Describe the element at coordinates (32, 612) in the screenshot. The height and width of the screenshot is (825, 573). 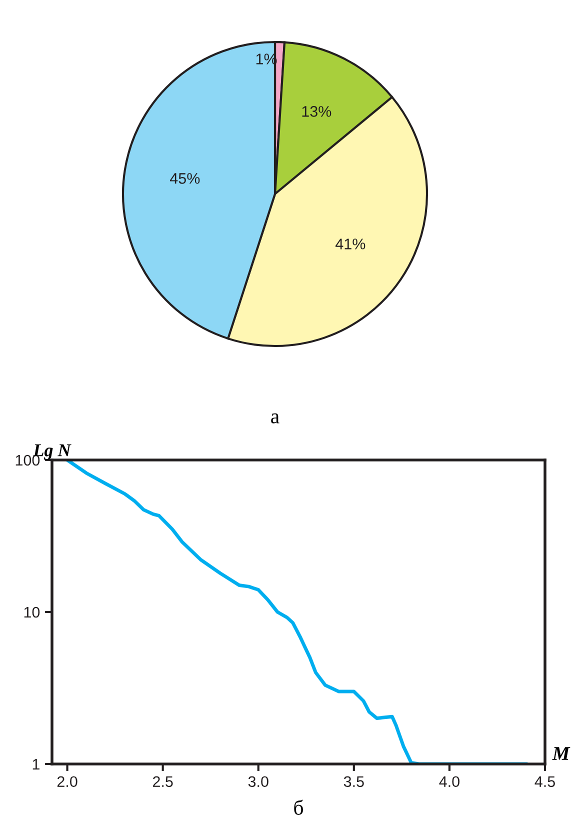
I see `y-tick-label: 10` at that location.